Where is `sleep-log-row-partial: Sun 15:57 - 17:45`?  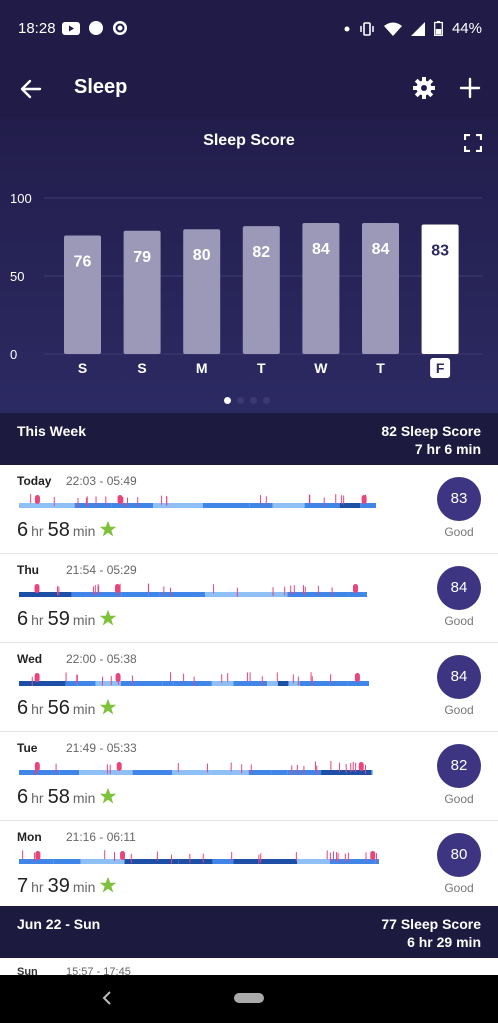
sleep-log-row-partial: Sun 15:57 - 17:45 is located at coordinates (249, 966).